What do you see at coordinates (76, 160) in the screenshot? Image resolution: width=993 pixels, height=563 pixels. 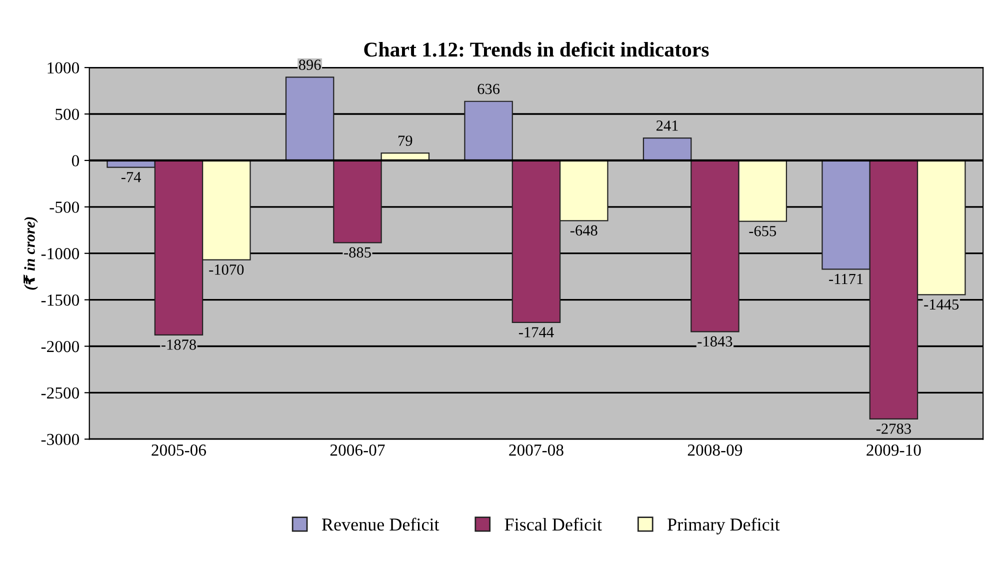 I see `y-tick-label: 0` at bounding box center [76, 160].